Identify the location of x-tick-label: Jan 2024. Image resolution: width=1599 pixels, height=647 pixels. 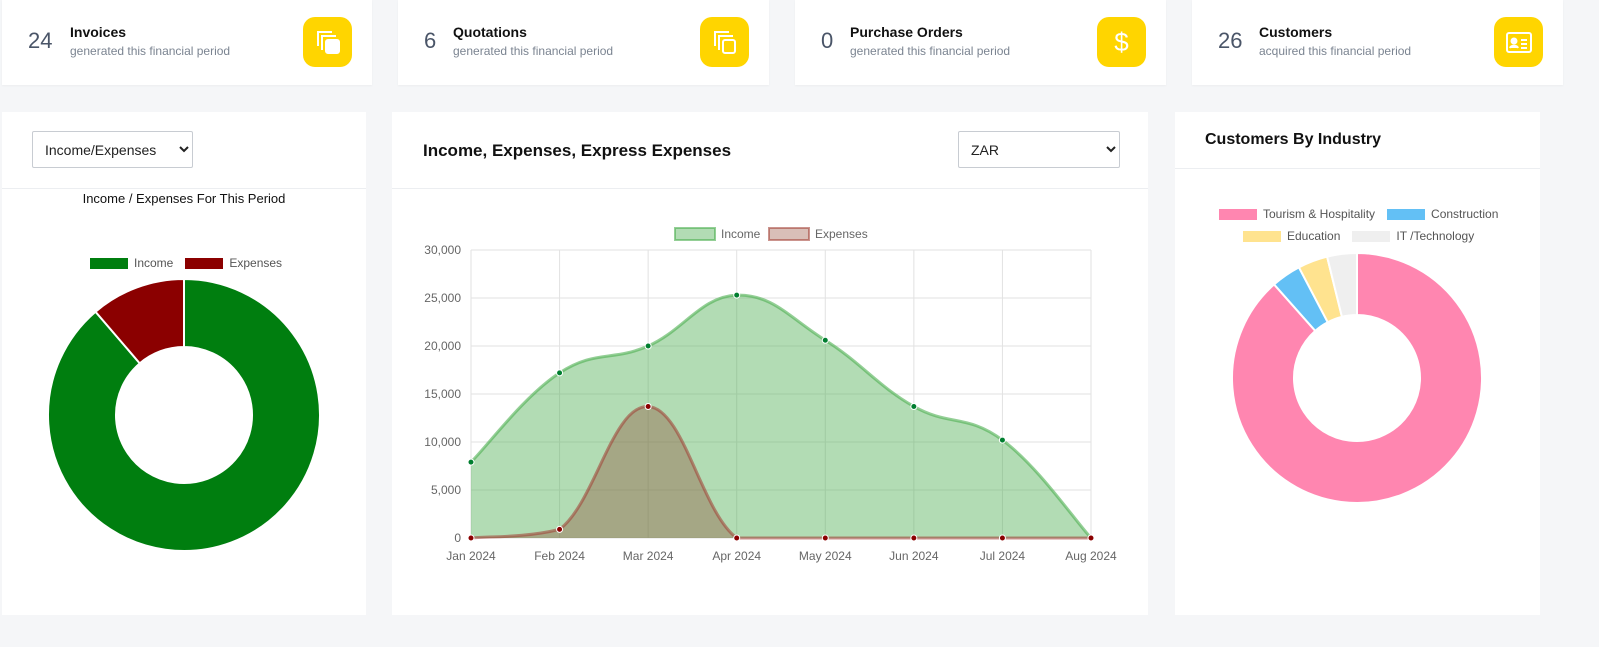
(471, 556).